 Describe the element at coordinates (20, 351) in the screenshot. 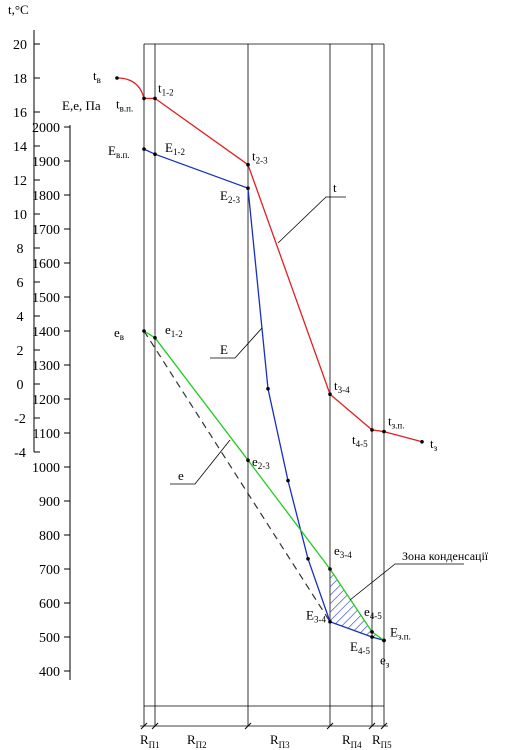

I see `t-tick-label: 2` at that location.